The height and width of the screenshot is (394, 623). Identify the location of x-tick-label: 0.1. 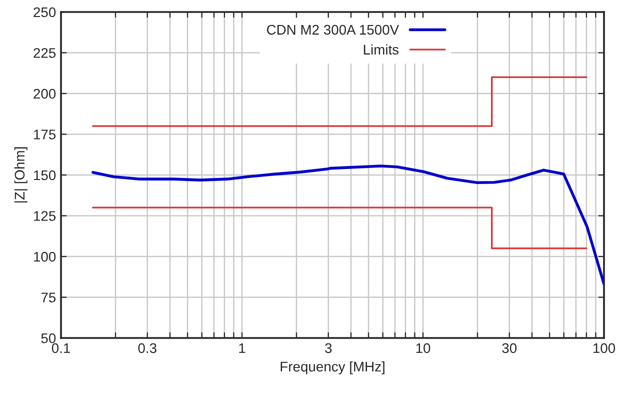
(61, 348).